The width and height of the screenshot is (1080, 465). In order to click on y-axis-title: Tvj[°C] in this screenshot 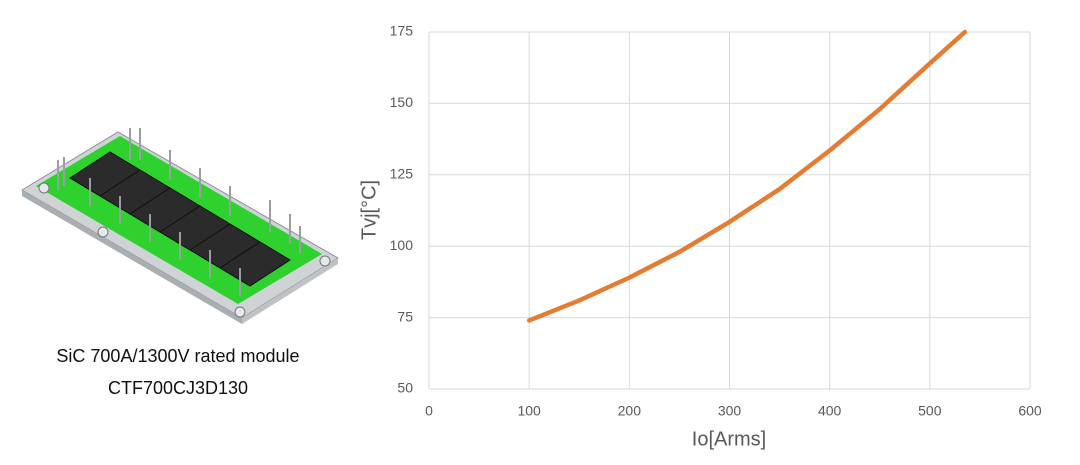, I will do `click(369, 210)`.